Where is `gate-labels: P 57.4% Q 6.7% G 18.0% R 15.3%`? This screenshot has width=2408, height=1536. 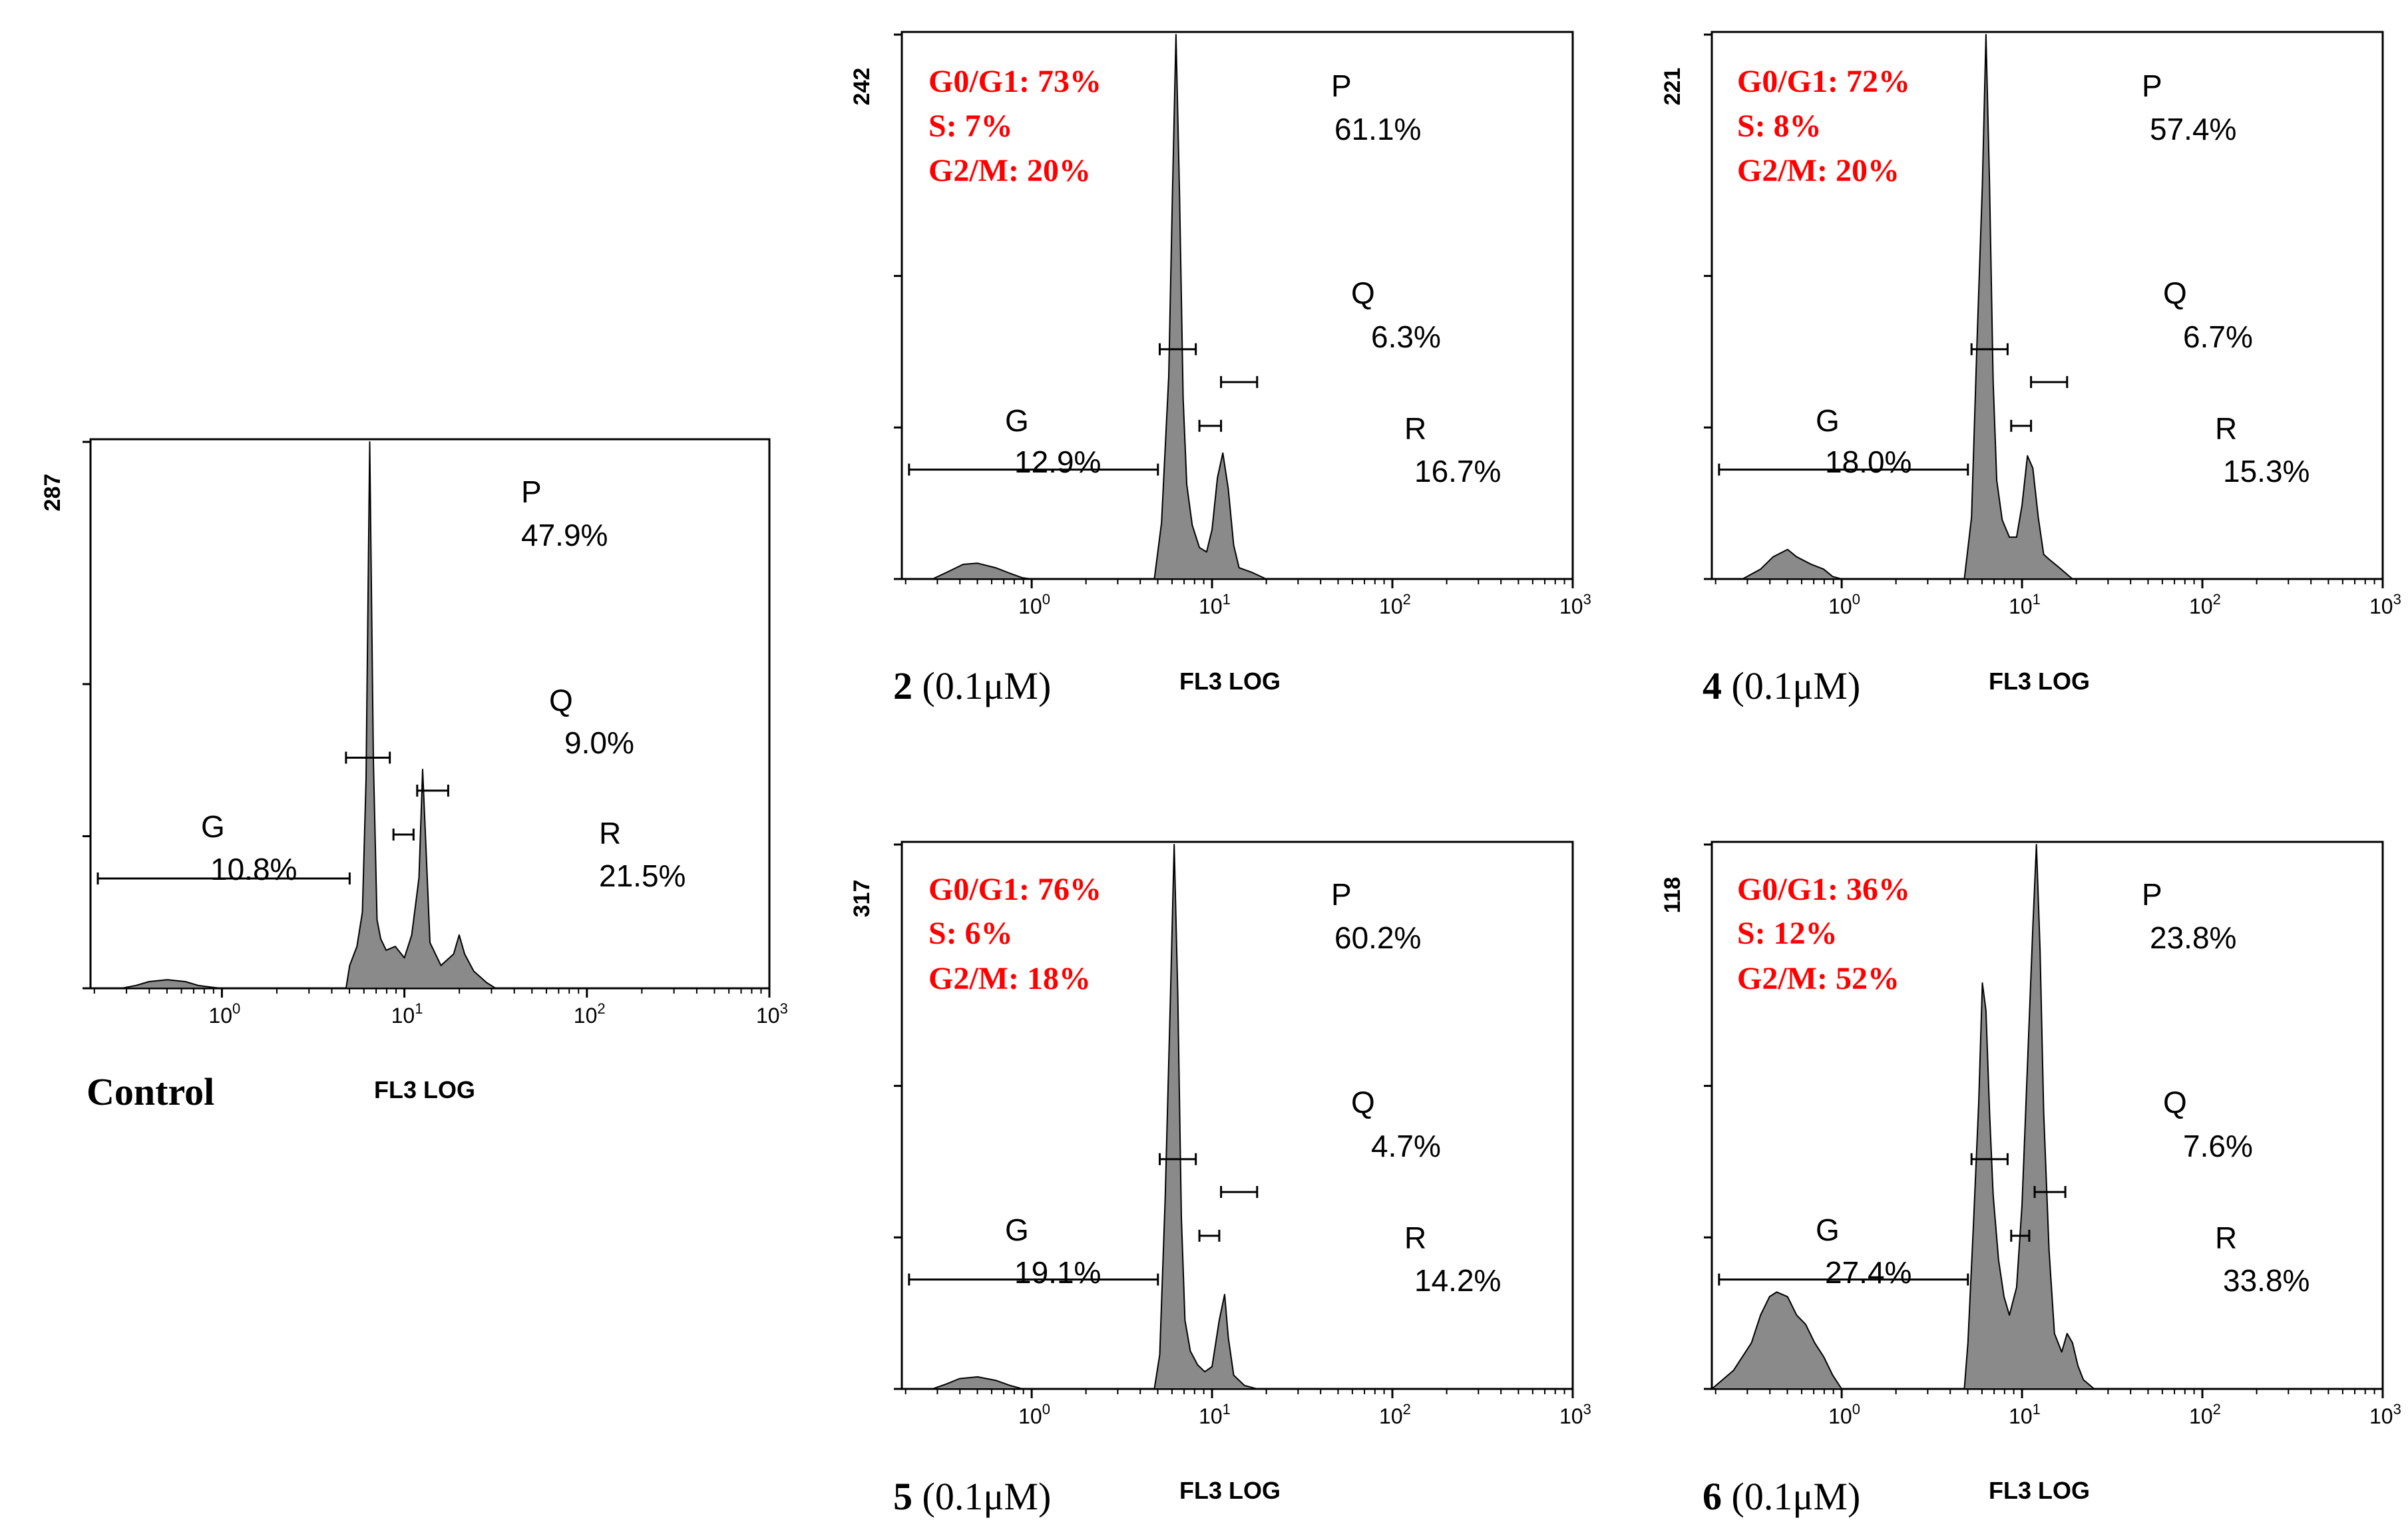 gate-labels: P 57.4% Q 6.7% G 18.0% R 15.3% is located at coordinates (2062, 279).